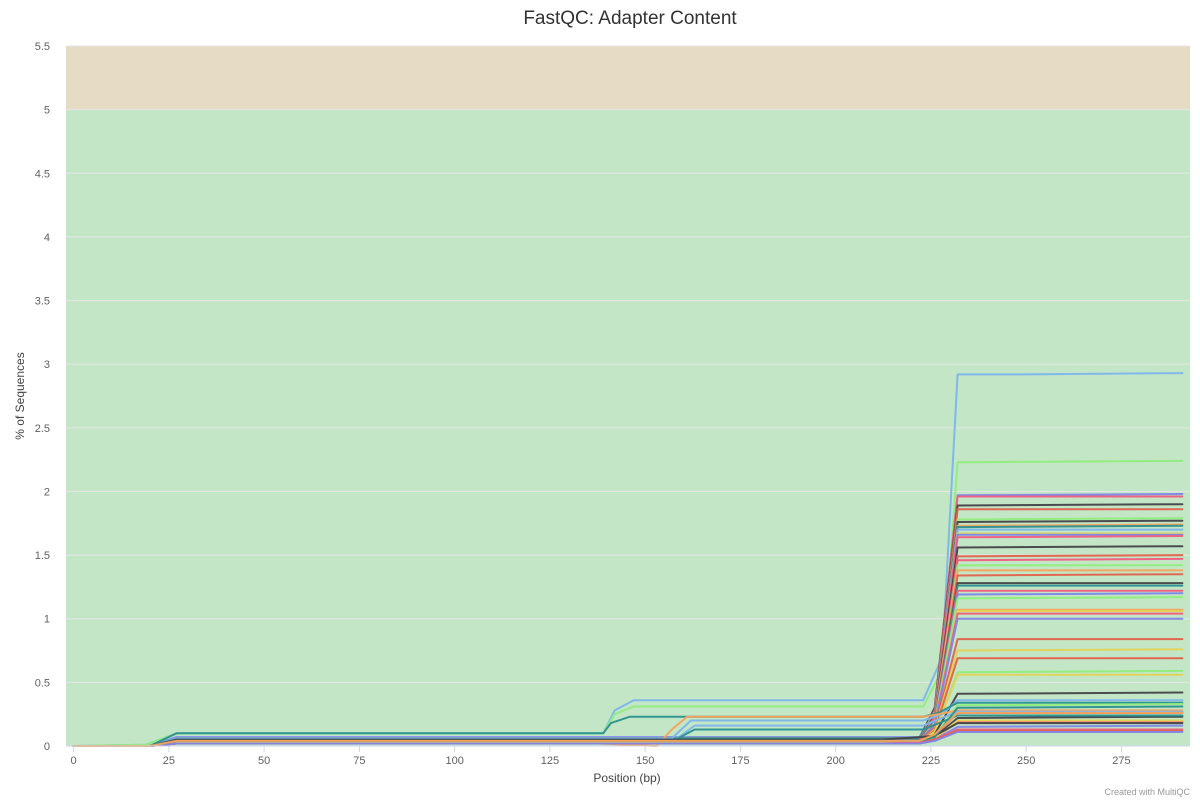 The width and height of the screenshot is (1200, 805). What do you see at coordinates (47, 492) in the screenshot?
I see `y-tick-label: 2` at bounding box center [47, 492].